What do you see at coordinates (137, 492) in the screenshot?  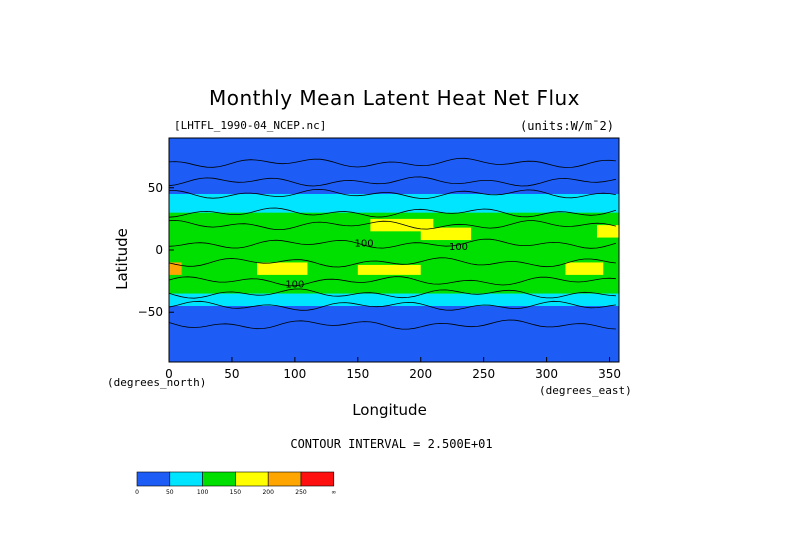 I see `colorbar-label: 0` at bounding box center [137, 492].